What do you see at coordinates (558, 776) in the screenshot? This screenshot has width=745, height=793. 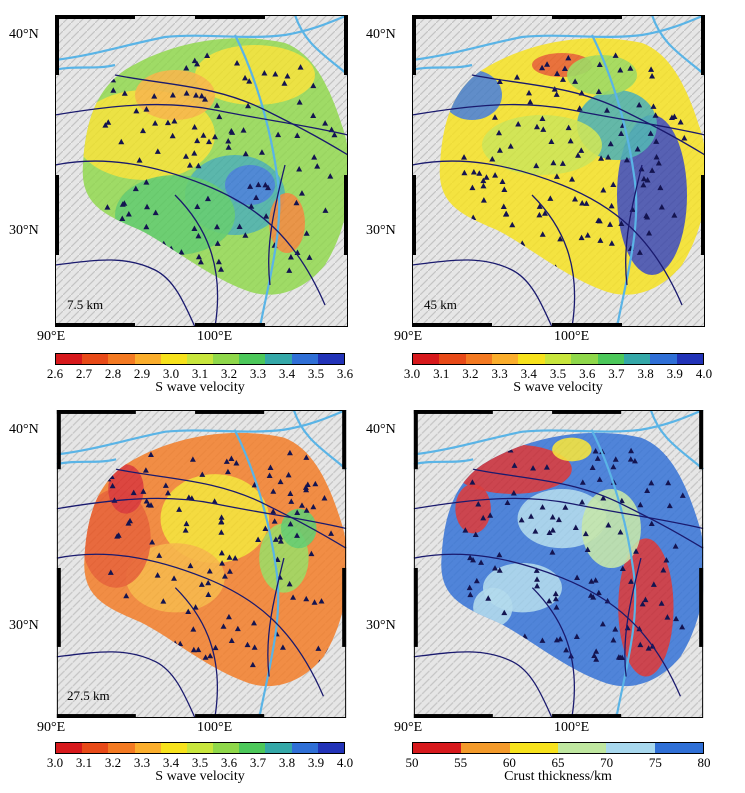 I see `colorbar-title: Crust thickness/km` at bounding box center [558, 776].